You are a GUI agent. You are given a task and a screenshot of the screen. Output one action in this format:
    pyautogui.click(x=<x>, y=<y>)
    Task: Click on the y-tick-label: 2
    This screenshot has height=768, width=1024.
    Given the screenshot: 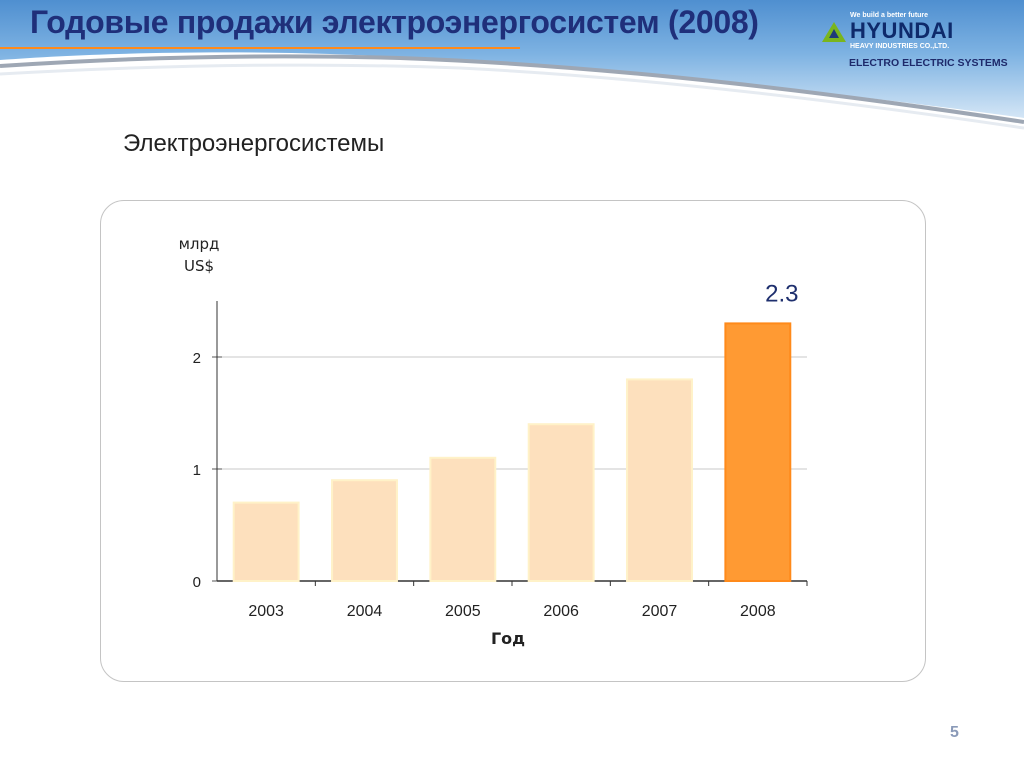 What is the action you would take?
    pyautogui.click(x=197, y=358)
    